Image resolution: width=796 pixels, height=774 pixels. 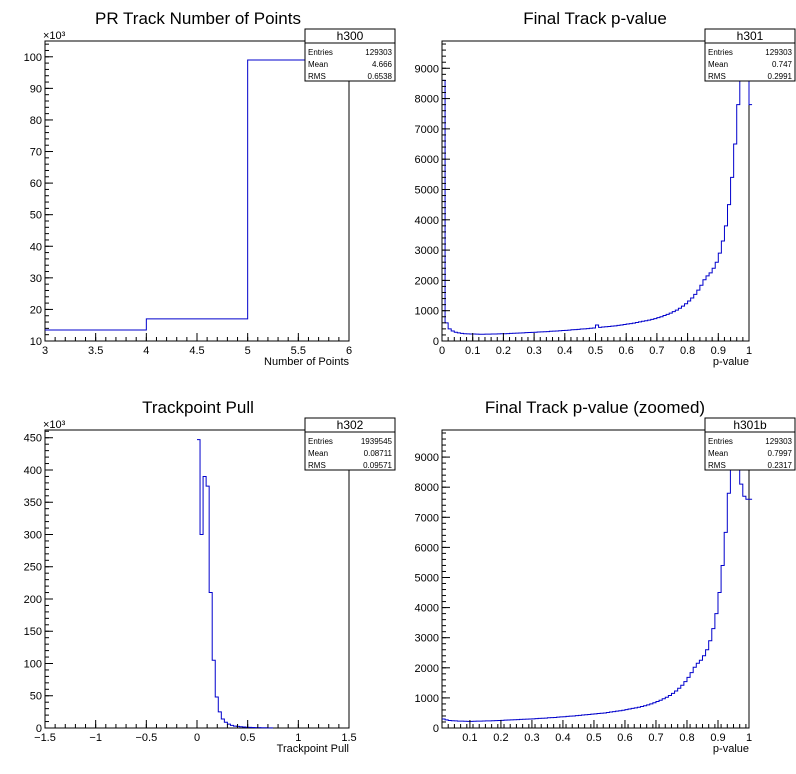 I want to click on stats-rms: 0.2991, so click(x=780, y=76).